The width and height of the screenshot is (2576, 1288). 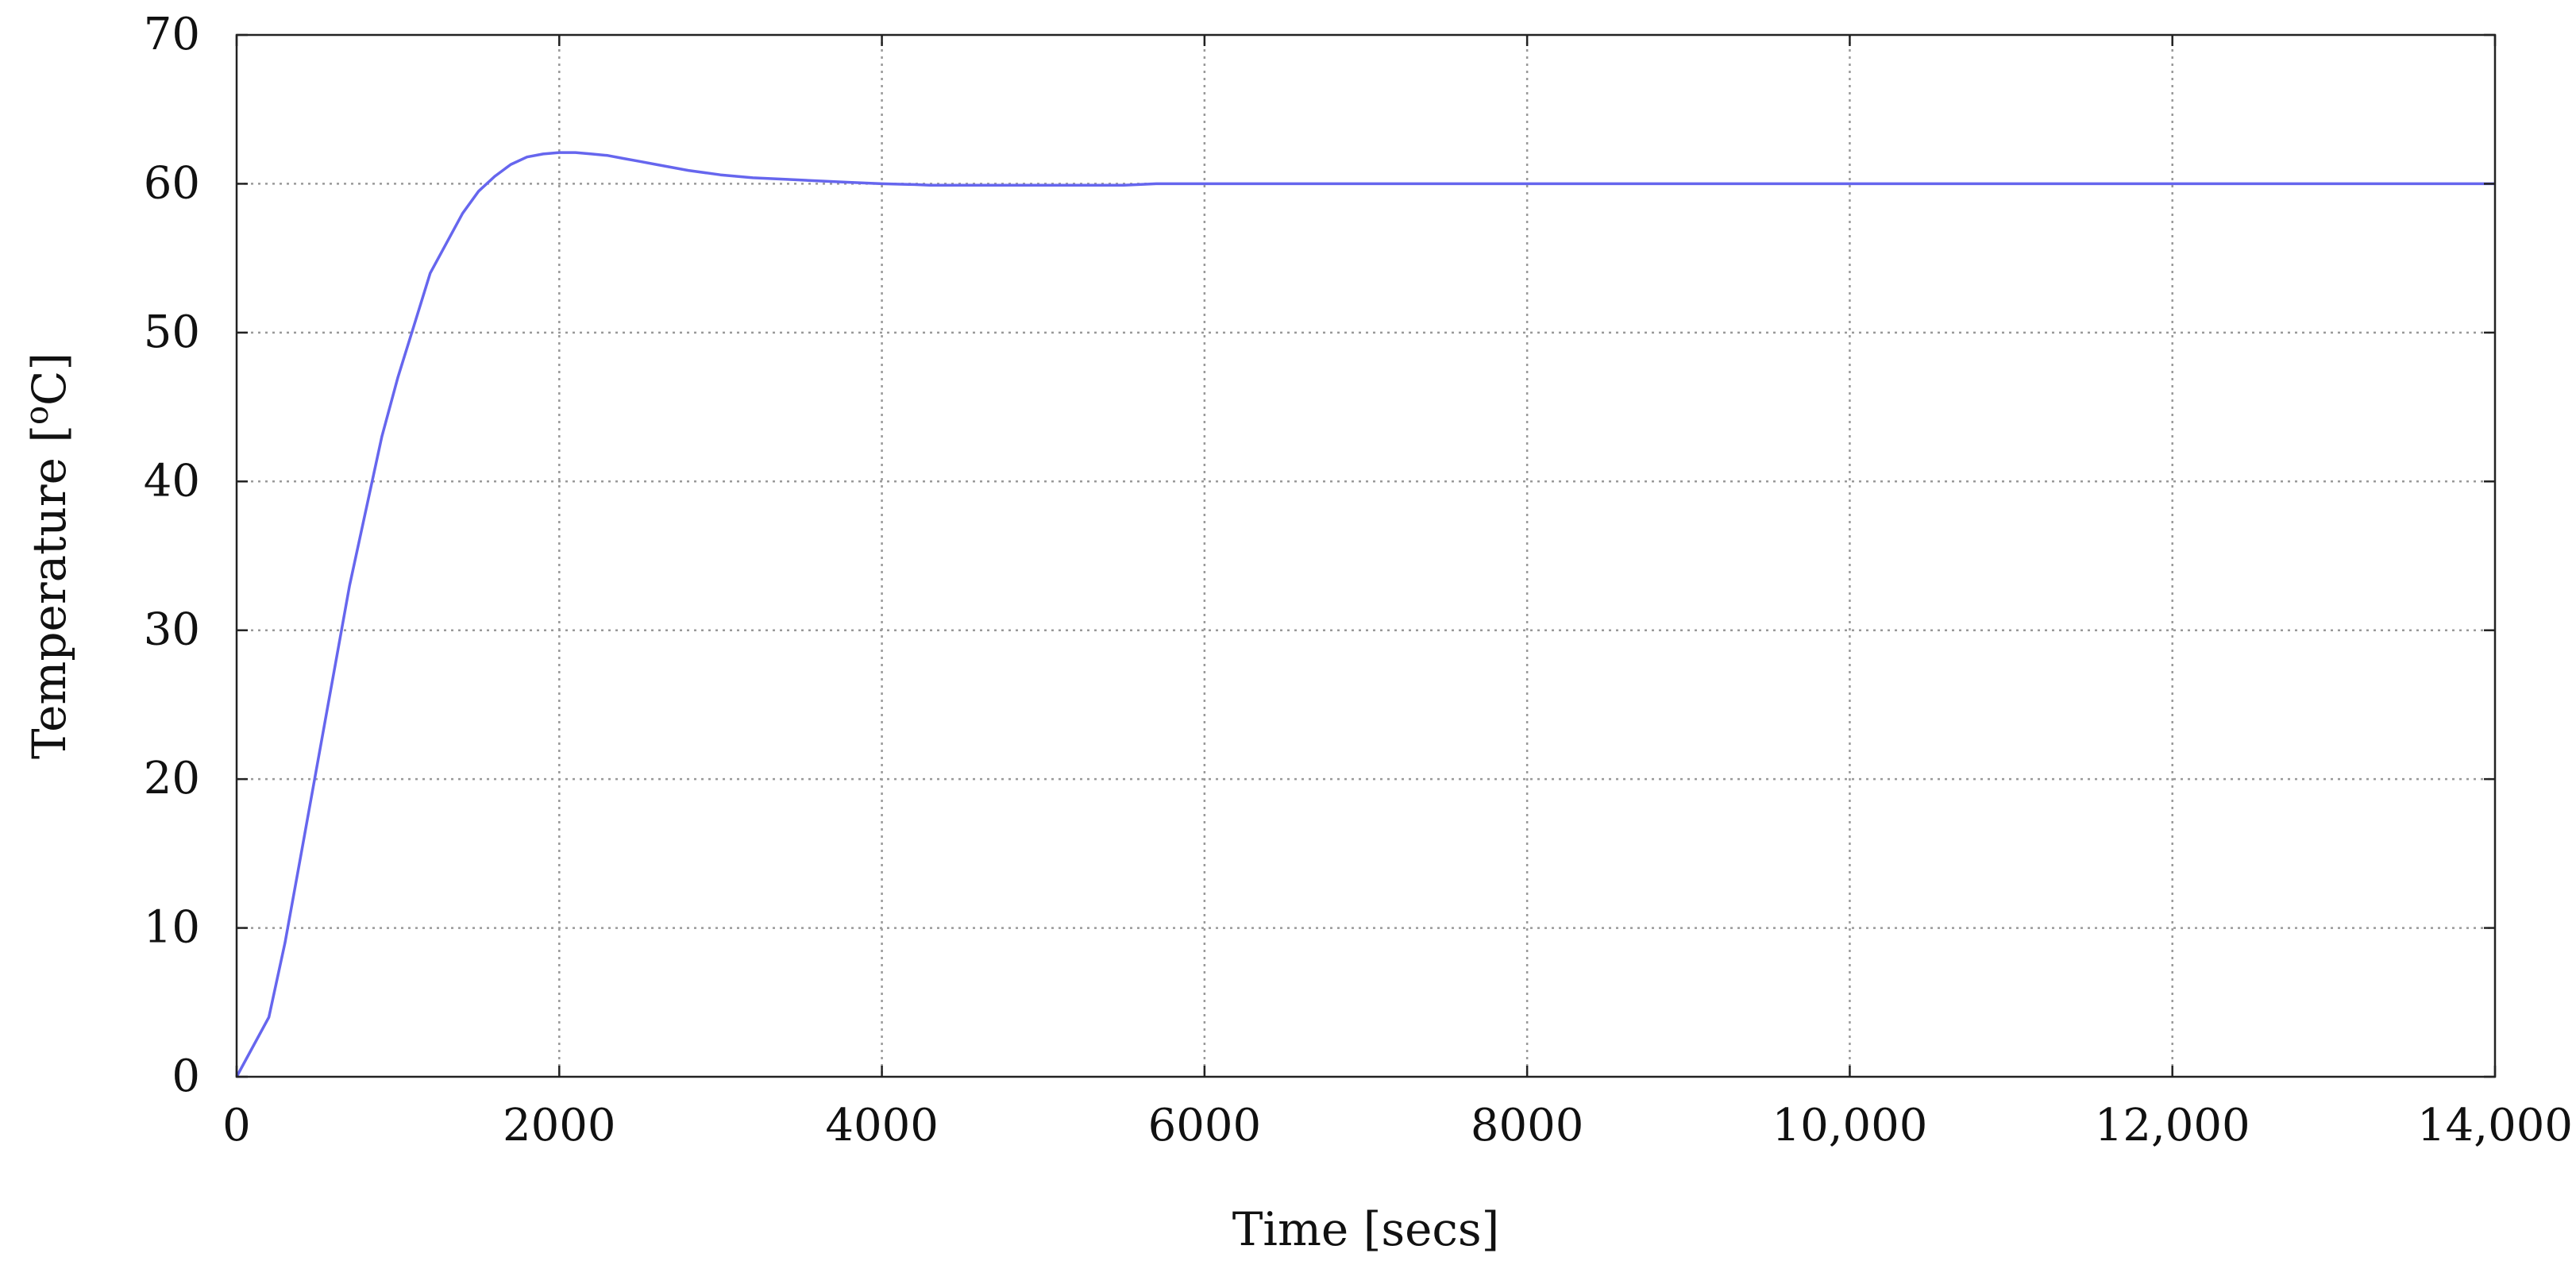 I want to click on x-tick-labels: 0 2000 4000 6000 8000 10,000 12,000 14,000, so click(x=1397, y=1125).